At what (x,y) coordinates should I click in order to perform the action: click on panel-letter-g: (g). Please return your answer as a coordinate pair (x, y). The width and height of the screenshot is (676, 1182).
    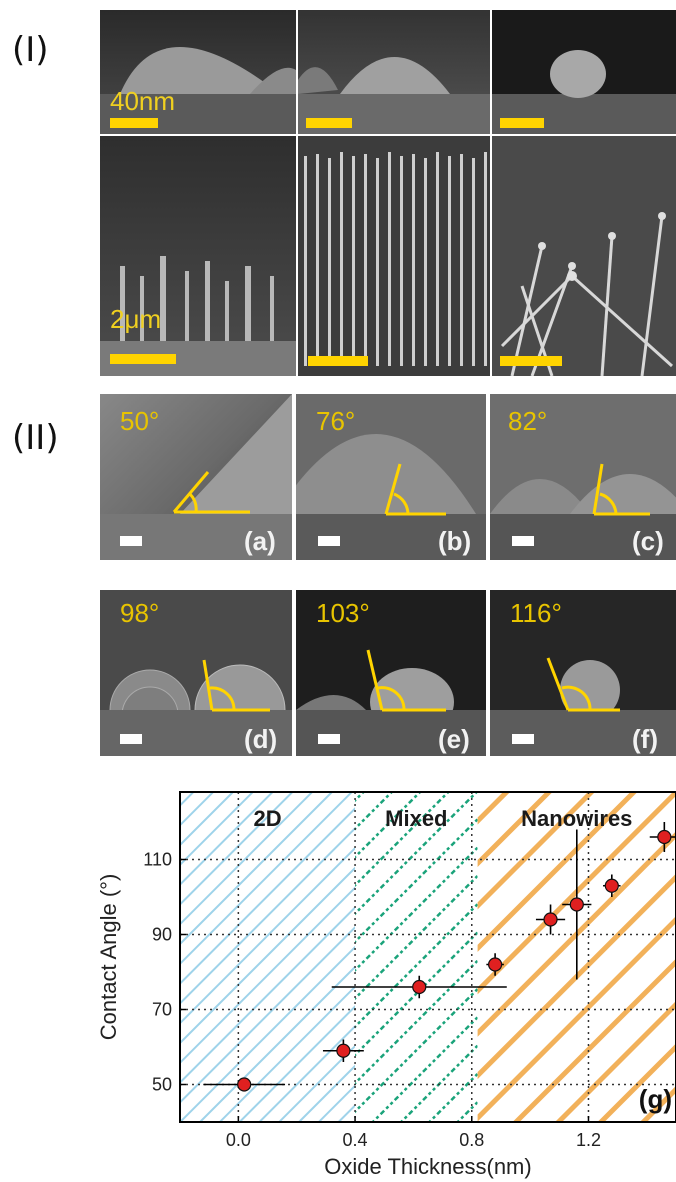
    Looking at the image, I should click on (655, 1099).